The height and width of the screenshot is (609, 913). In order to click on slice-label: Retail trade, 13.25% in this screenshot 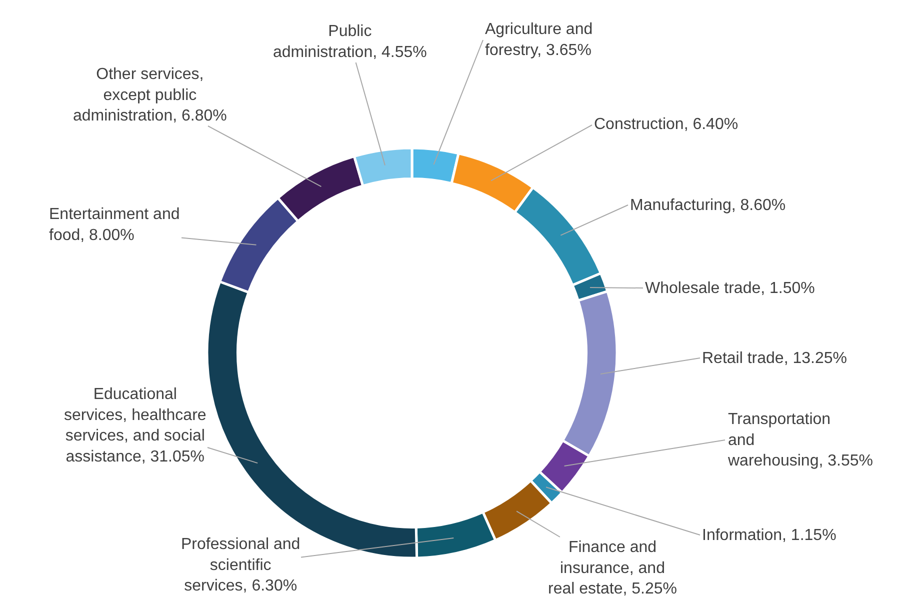, I will do `click(774, 358)`.